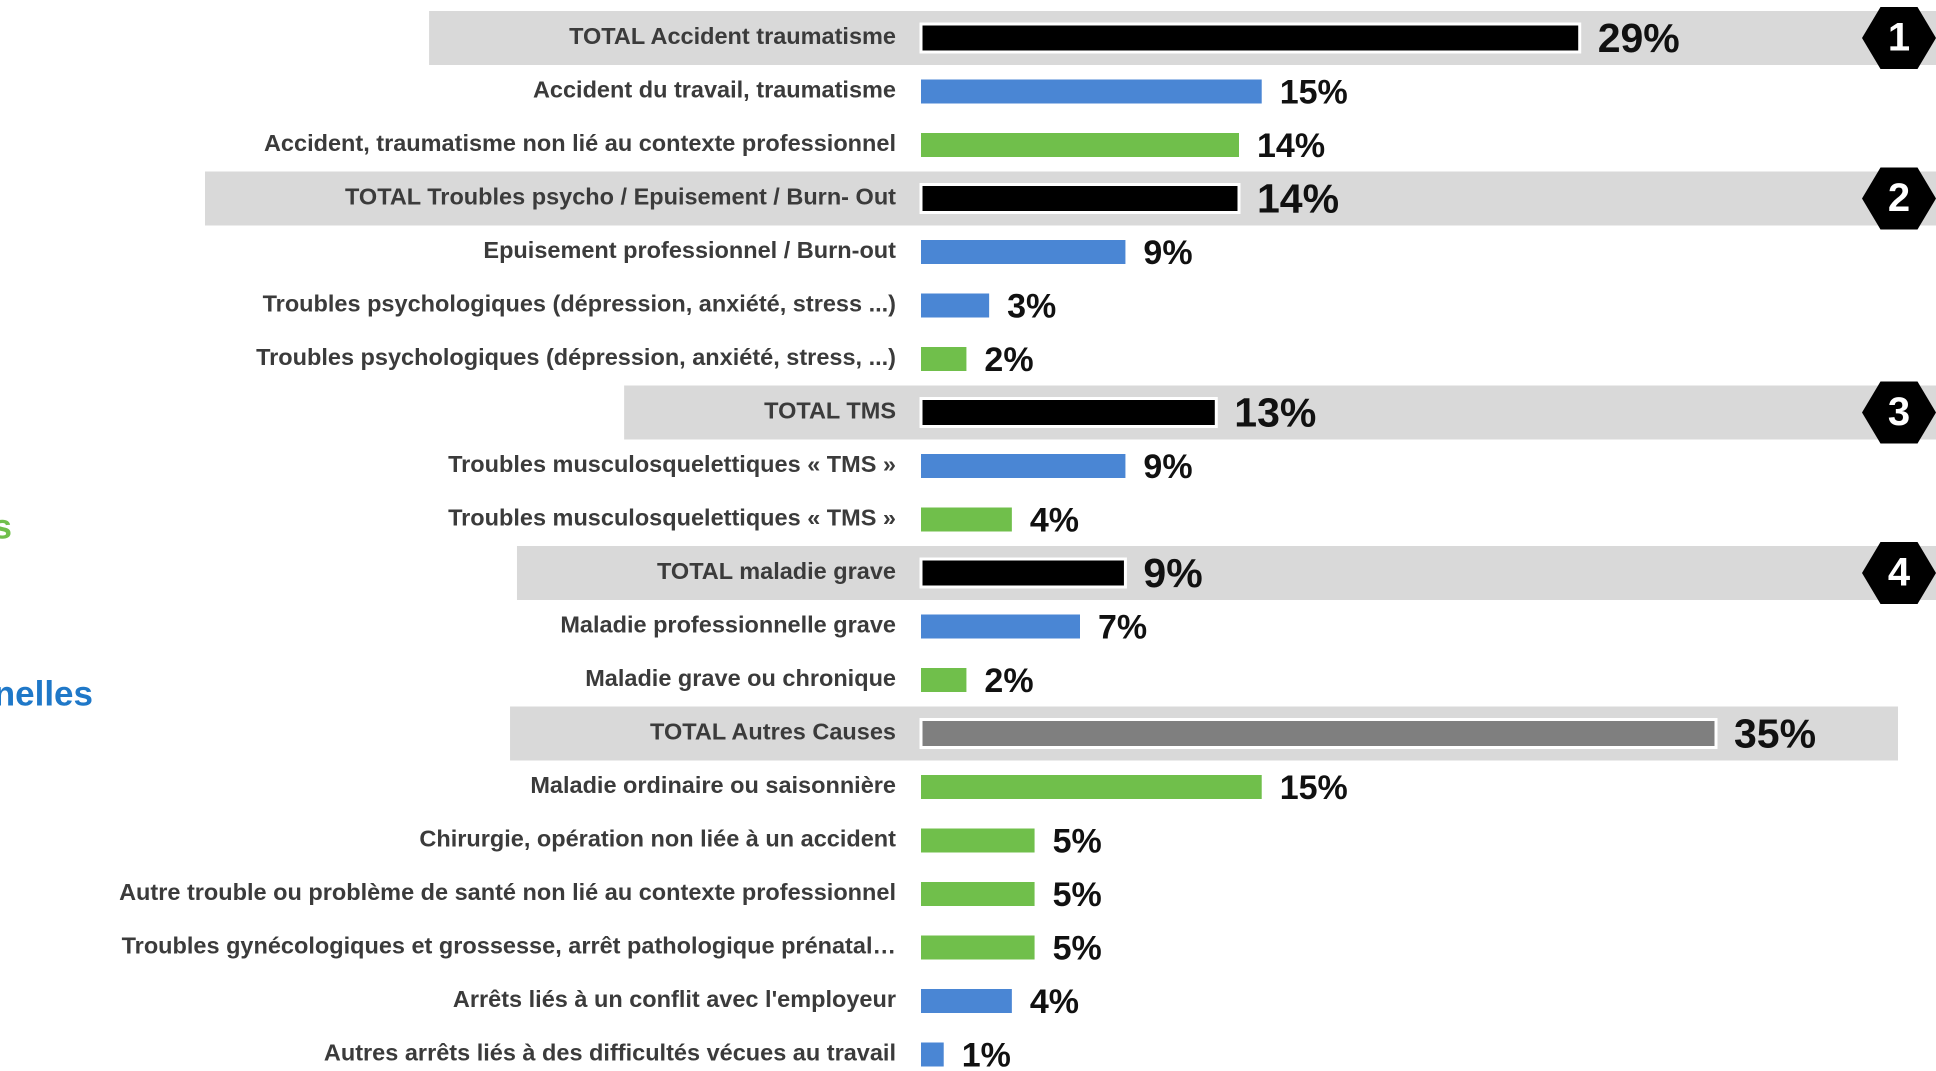  What do you see at coordinates (830, 411) in the screenshot?
I see `category-label: TOTAL TMS` at bounding box center [830, 411].